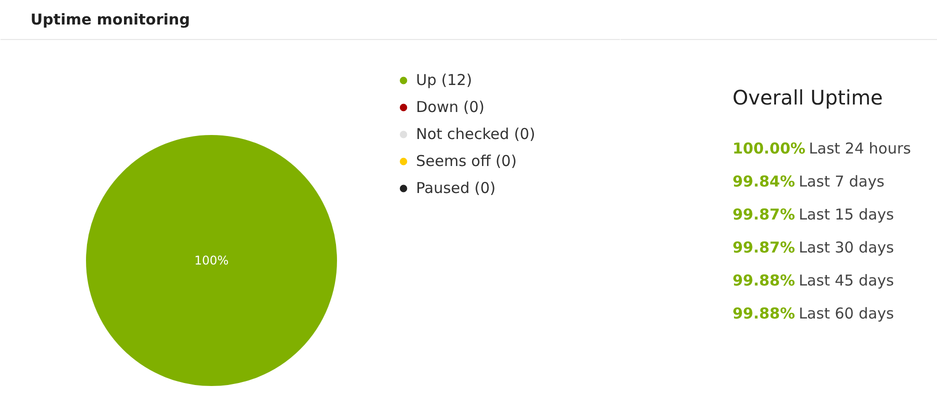 Image resolution: width=937 pixels, height=407 pixels. Describe the element at coordinates (450, 107) in the screenshot. I see `legend-label: Down (0)` at that location.